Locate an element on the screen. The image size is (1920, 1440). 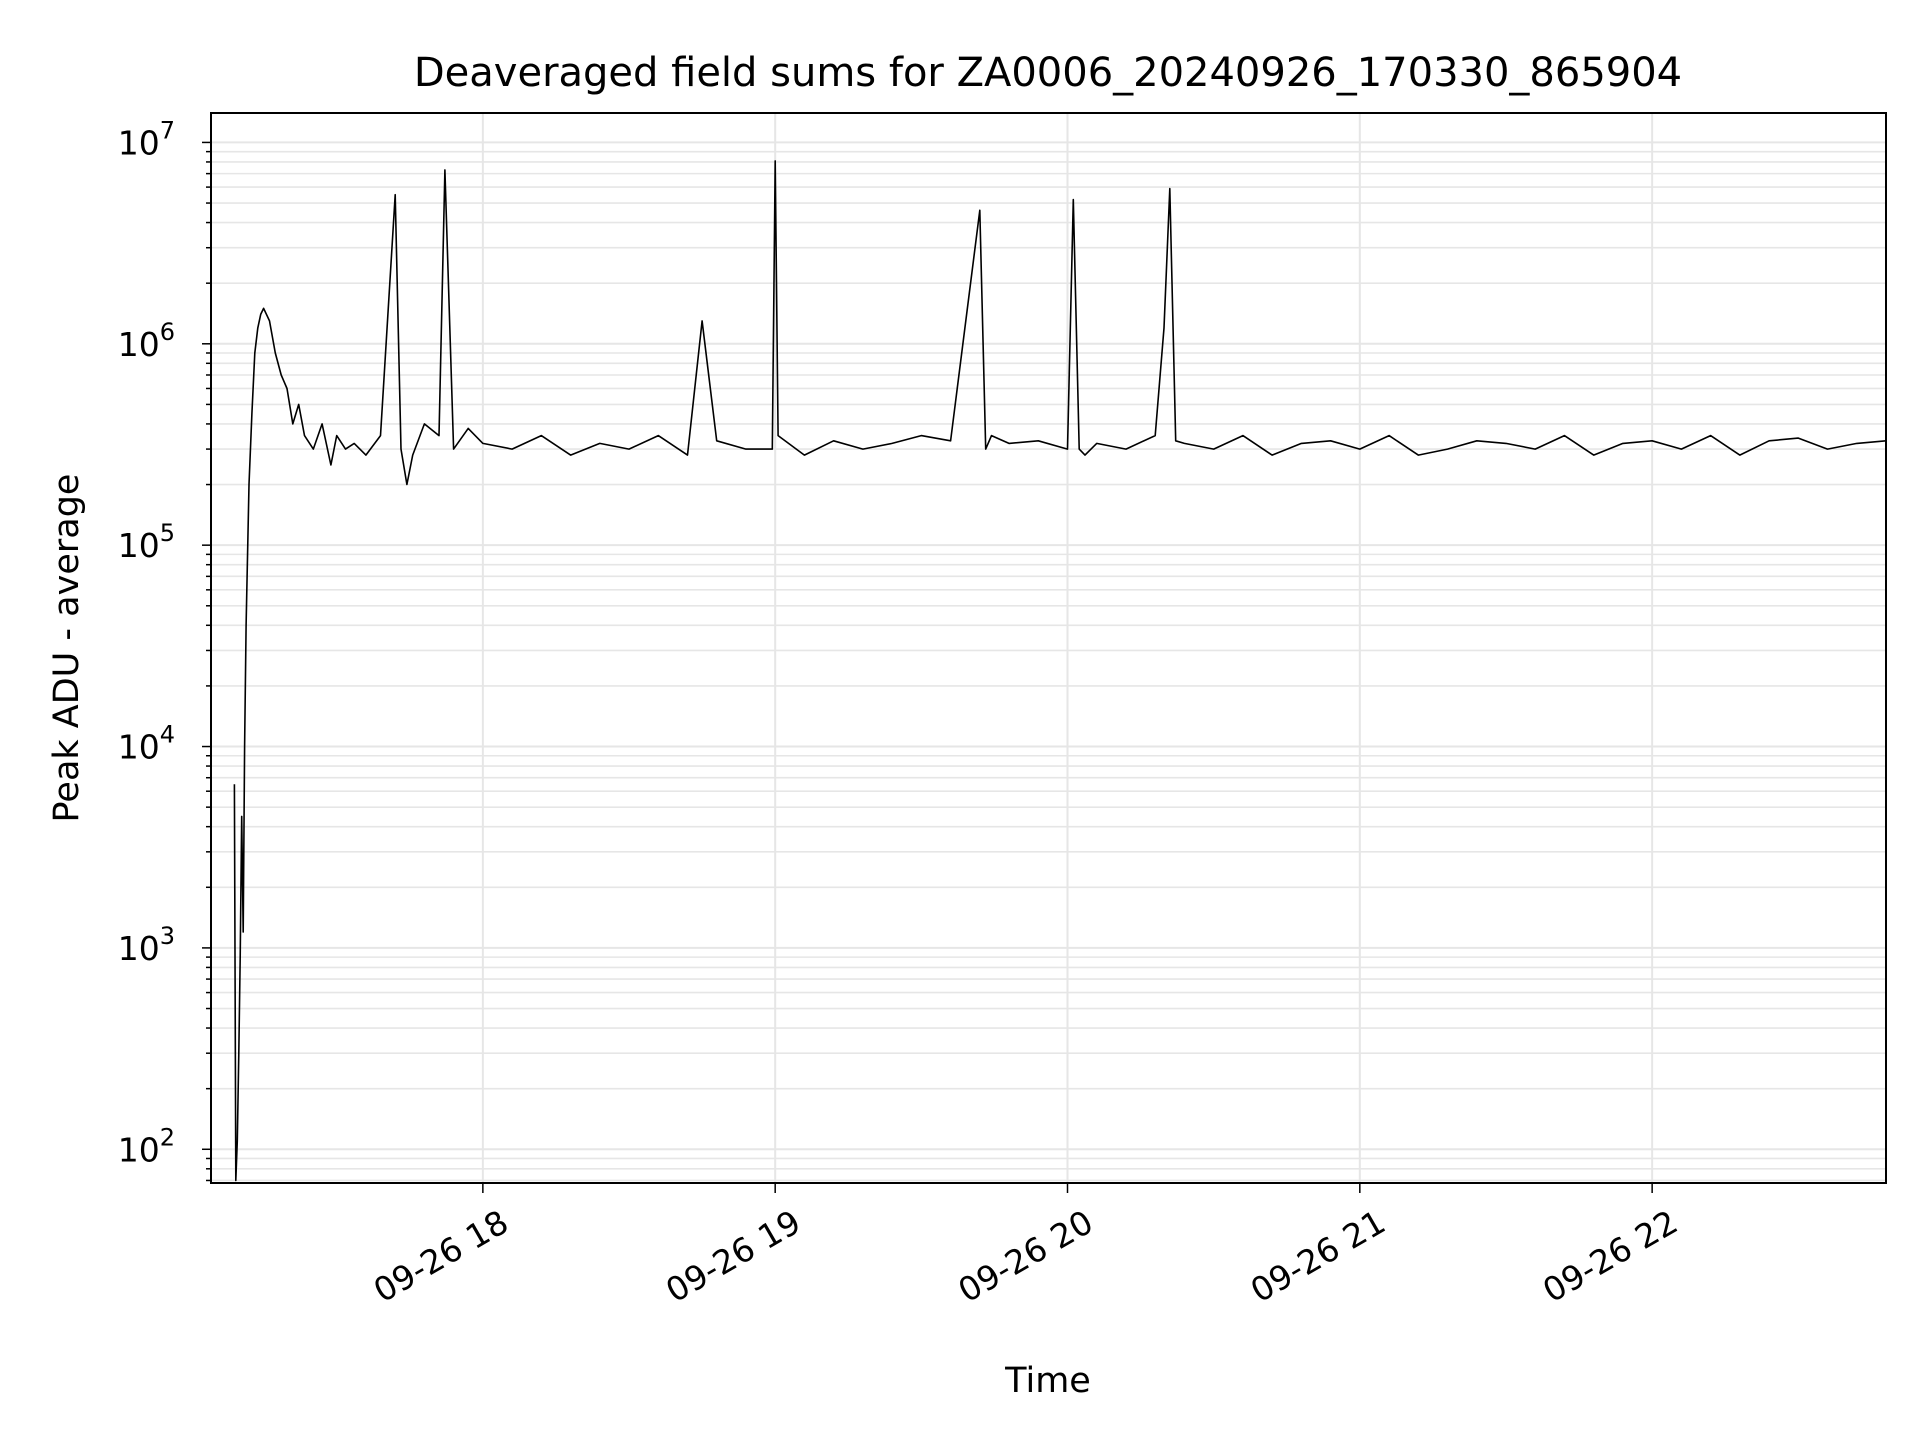
y-axis-label: Peak ADU - average is located at coordinates (67, 648).